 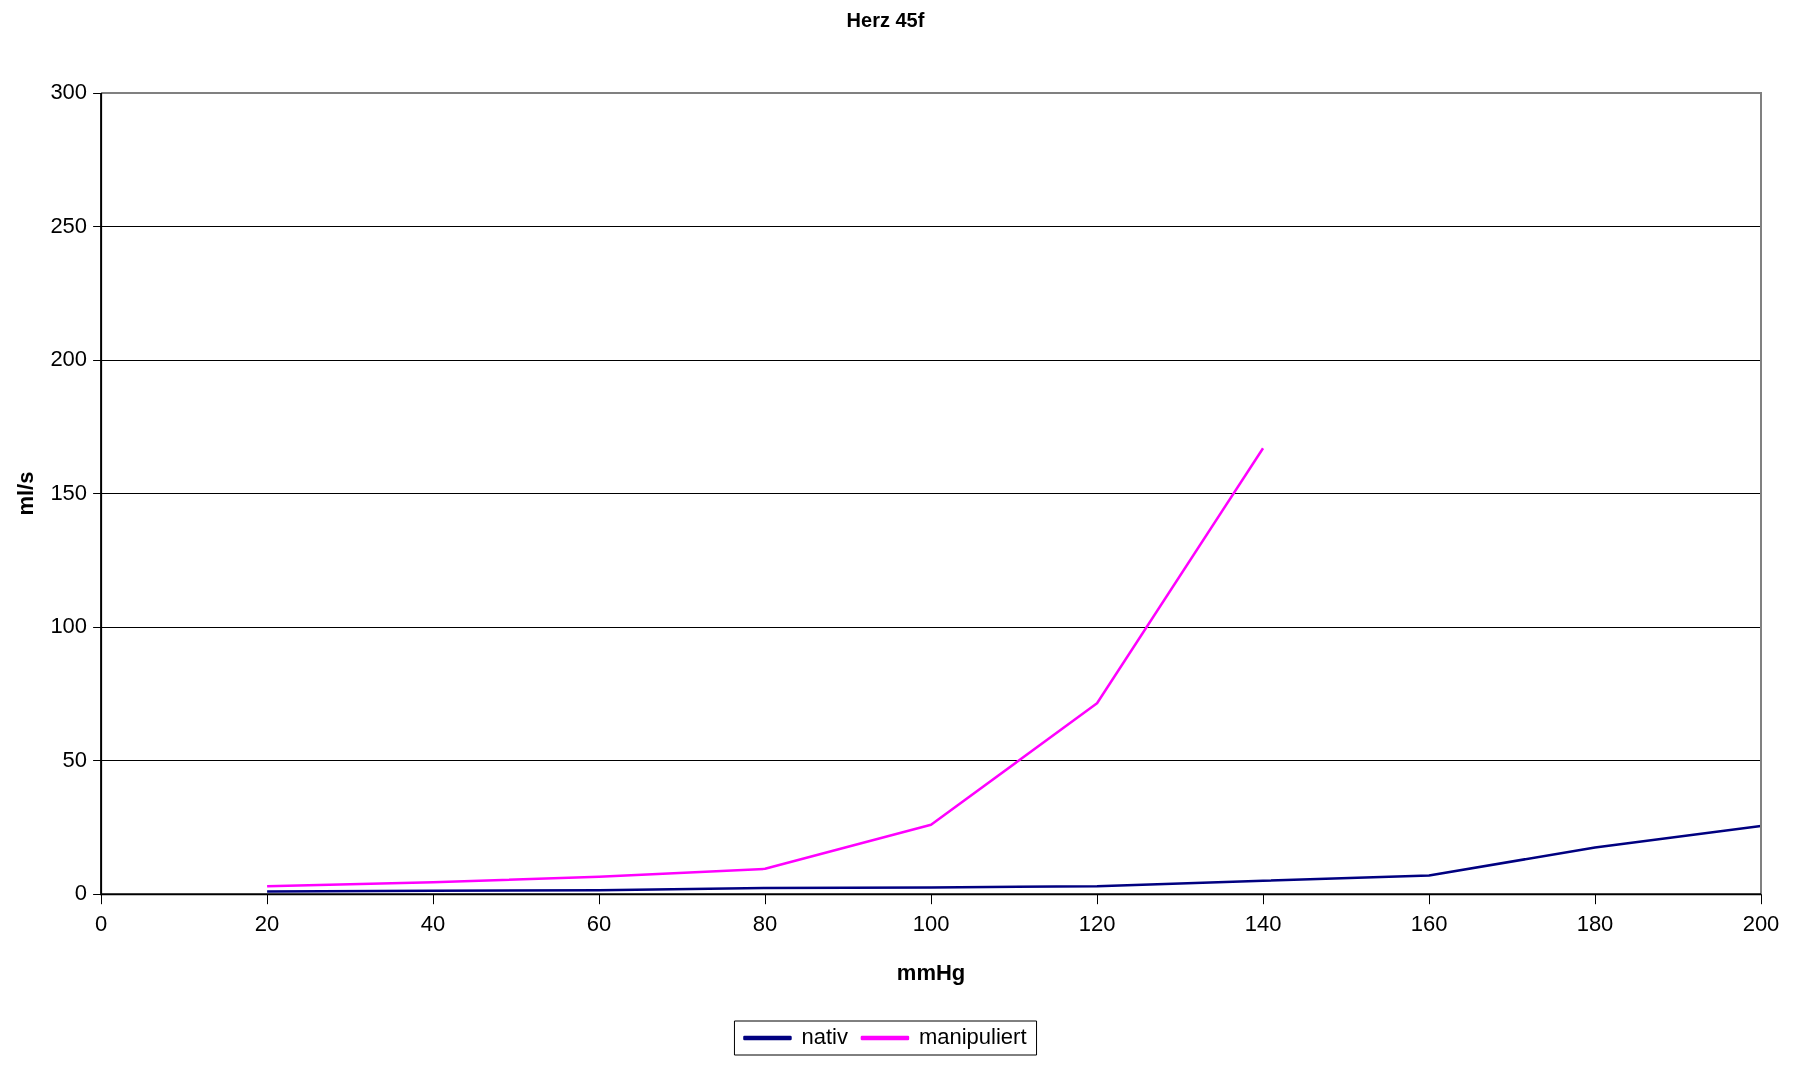 I want to click on y-tick-label: 200, so click(x=69, y=359).